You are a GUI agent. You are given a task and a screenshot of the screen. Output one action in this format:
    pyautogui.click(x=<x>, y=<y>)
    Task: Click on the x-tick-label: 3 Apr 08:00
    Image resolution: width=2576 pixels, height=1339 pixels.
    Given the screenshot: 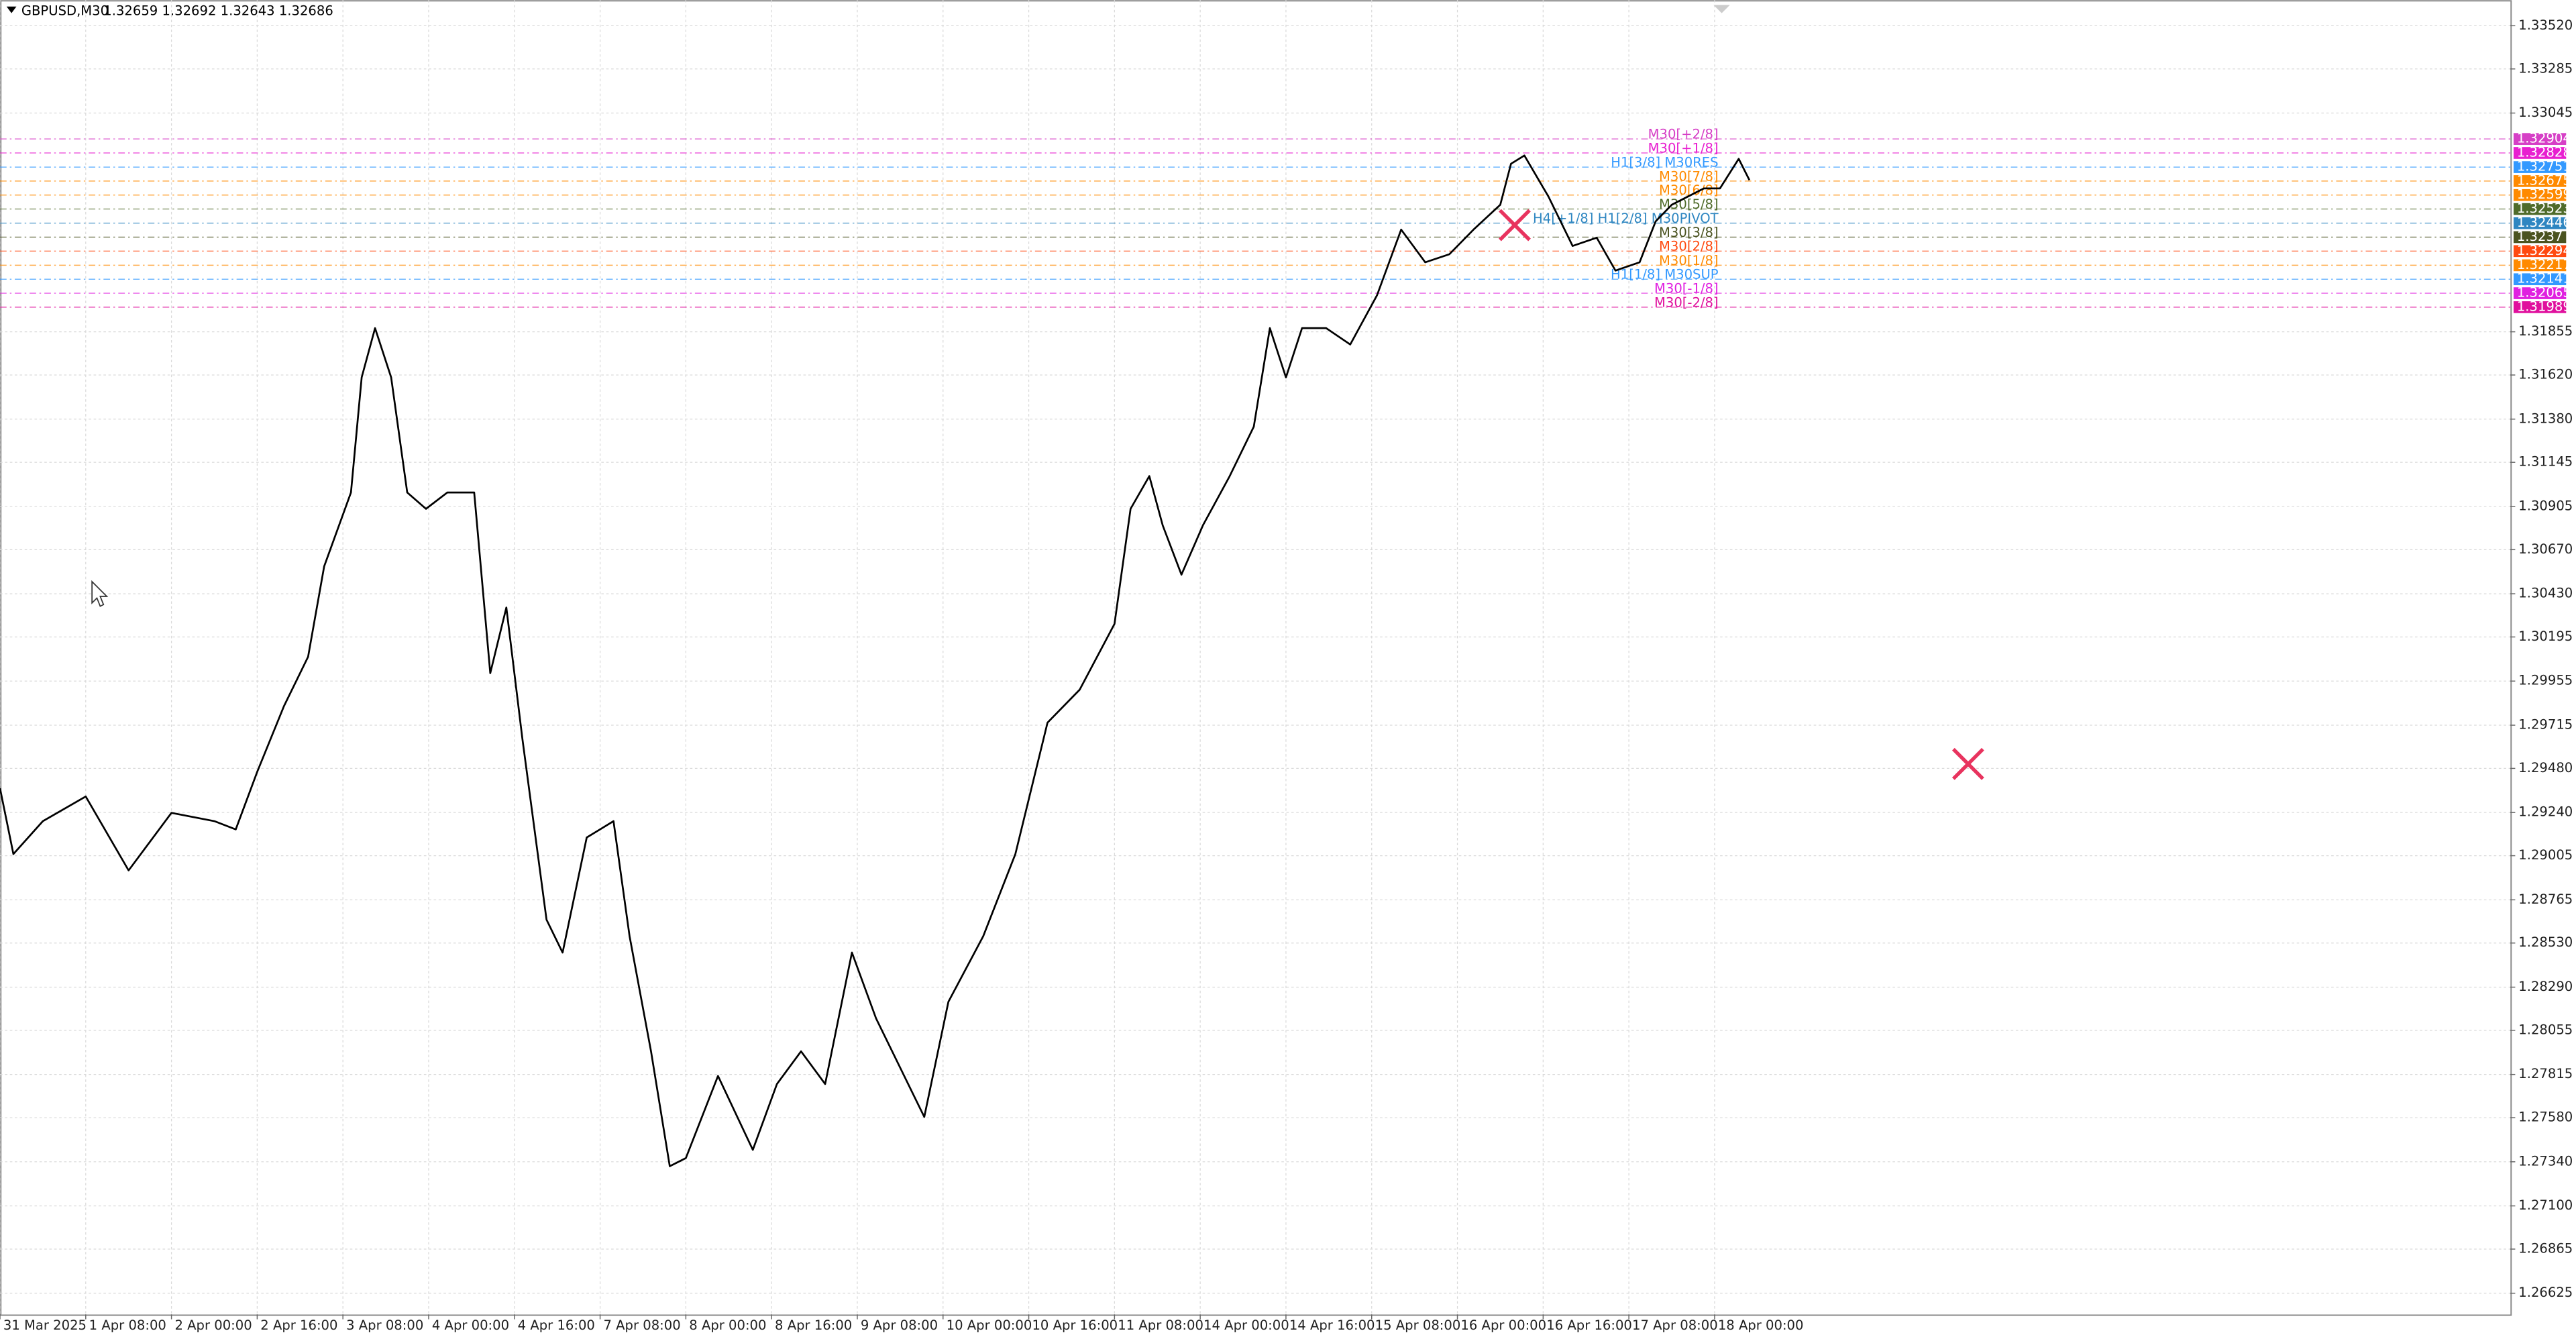 What is the action you would take?
    pyautogui.click(x=384, y=1325)
    